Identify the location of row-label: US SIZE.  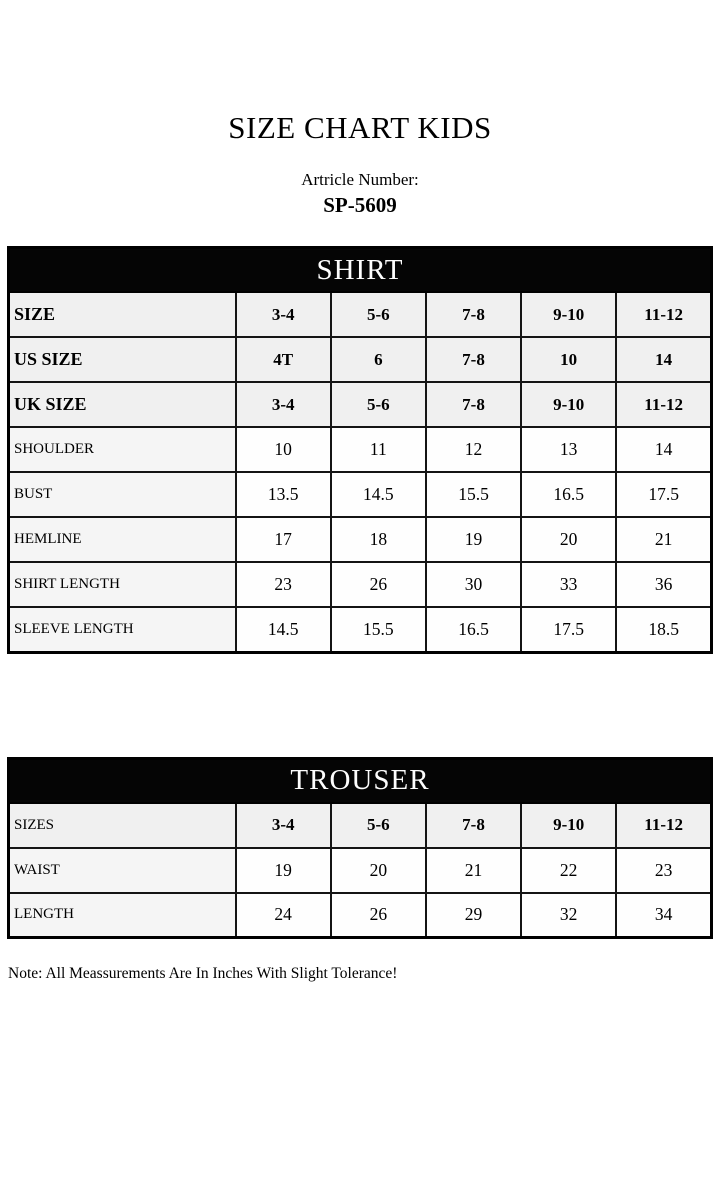
(122, 359).